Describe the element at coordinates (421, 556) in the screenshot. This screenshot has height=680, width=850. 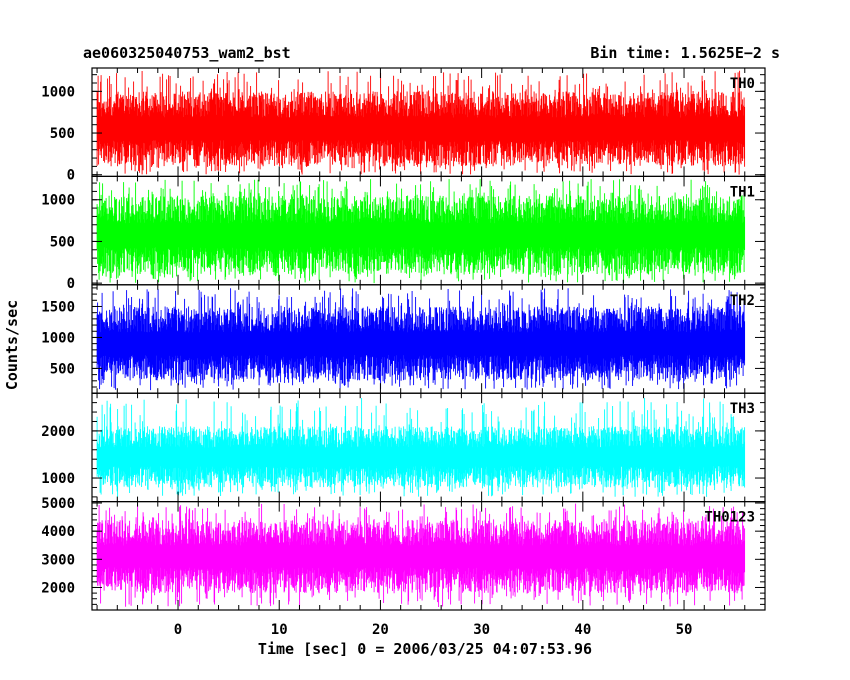
I see `series-band-th0123` at that location.